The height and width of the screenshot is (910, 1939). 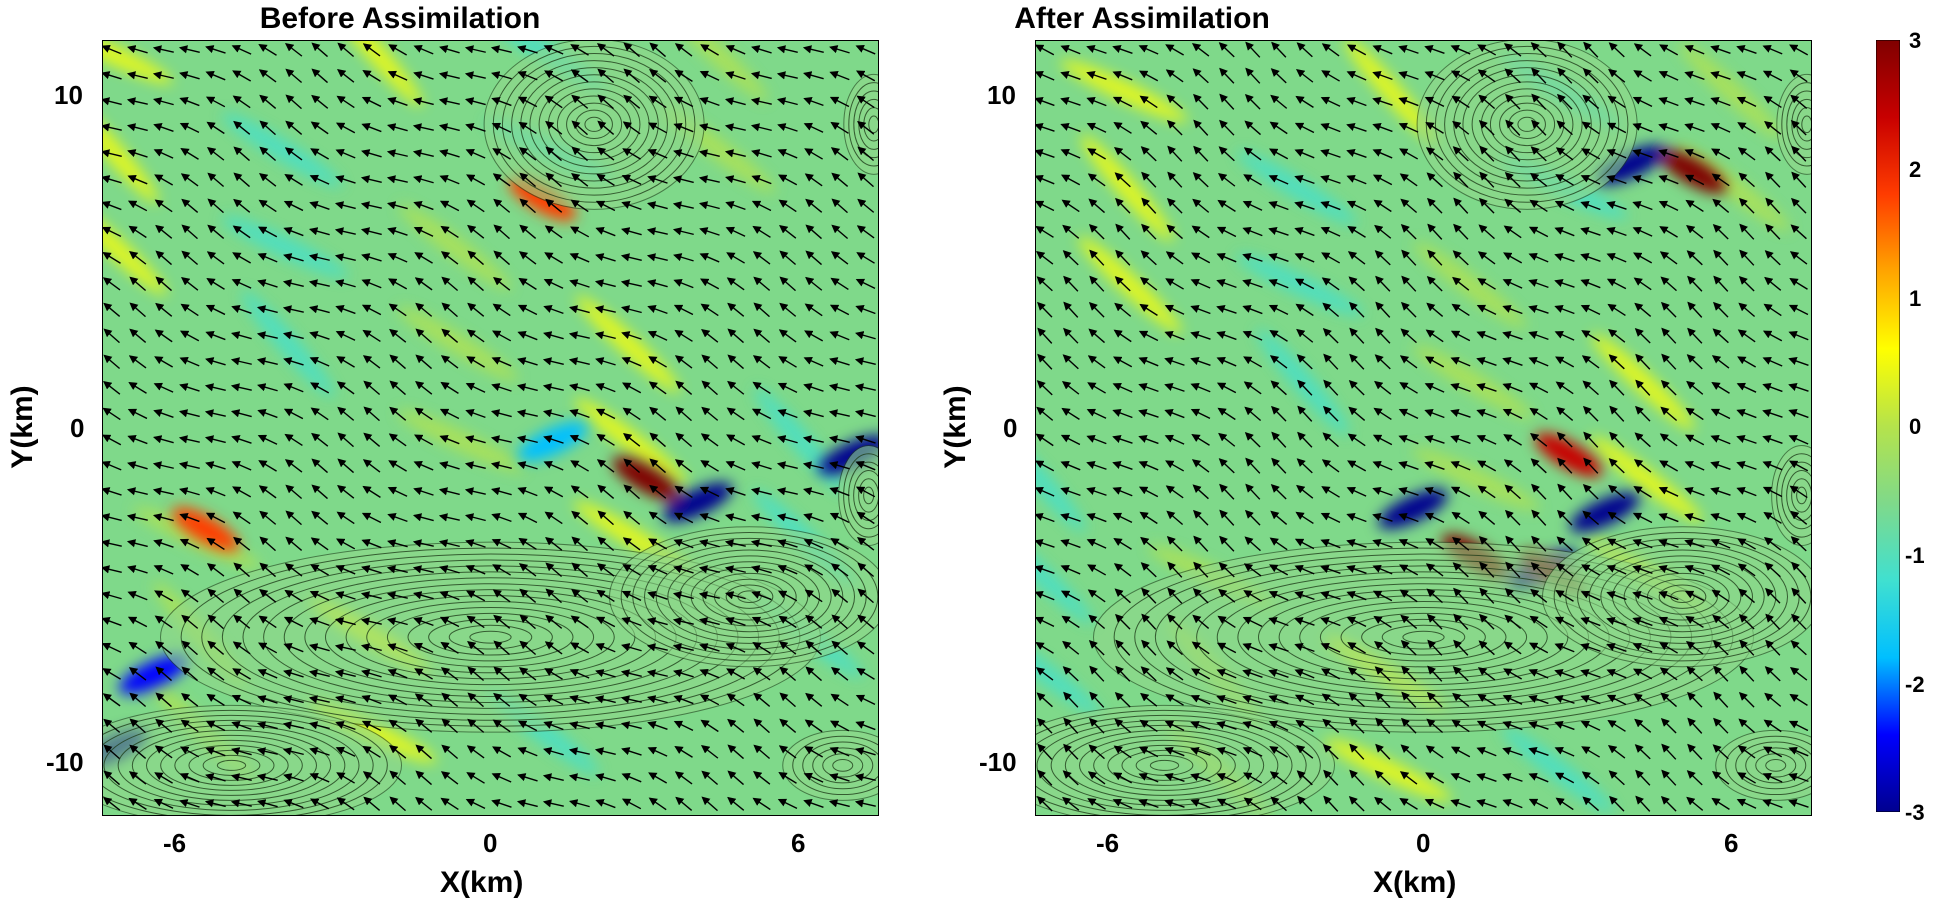 What do you see at coordinates (749, 597) in the screenshot?
I see `terrain-contour` at bounding box center [749, 597].